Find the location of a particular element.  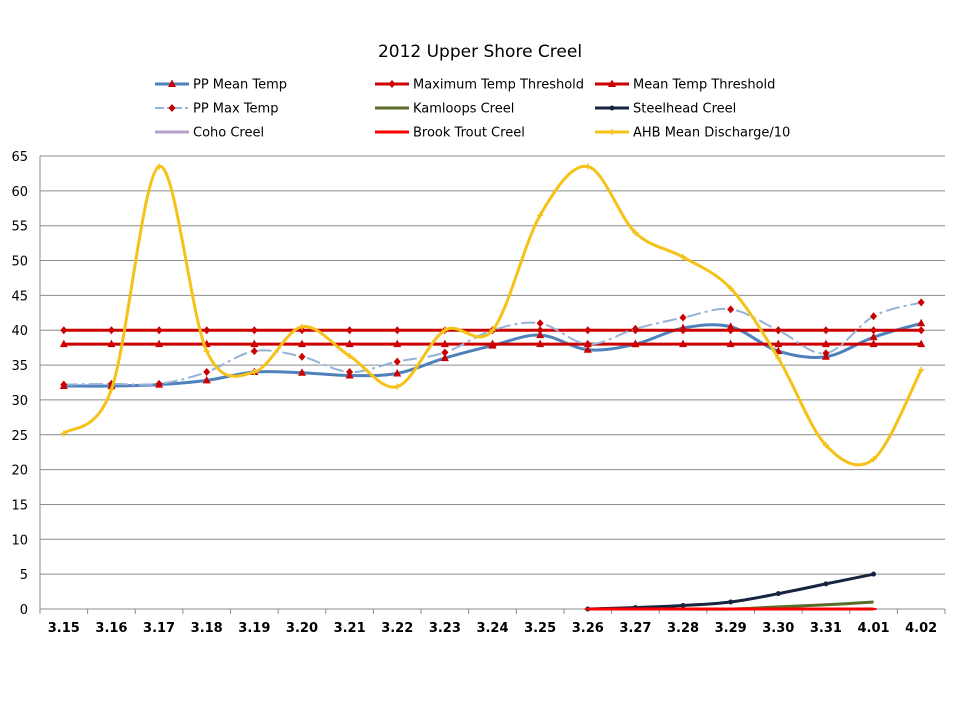

y-tick-label: 45 is located at coordinates (19, 296).